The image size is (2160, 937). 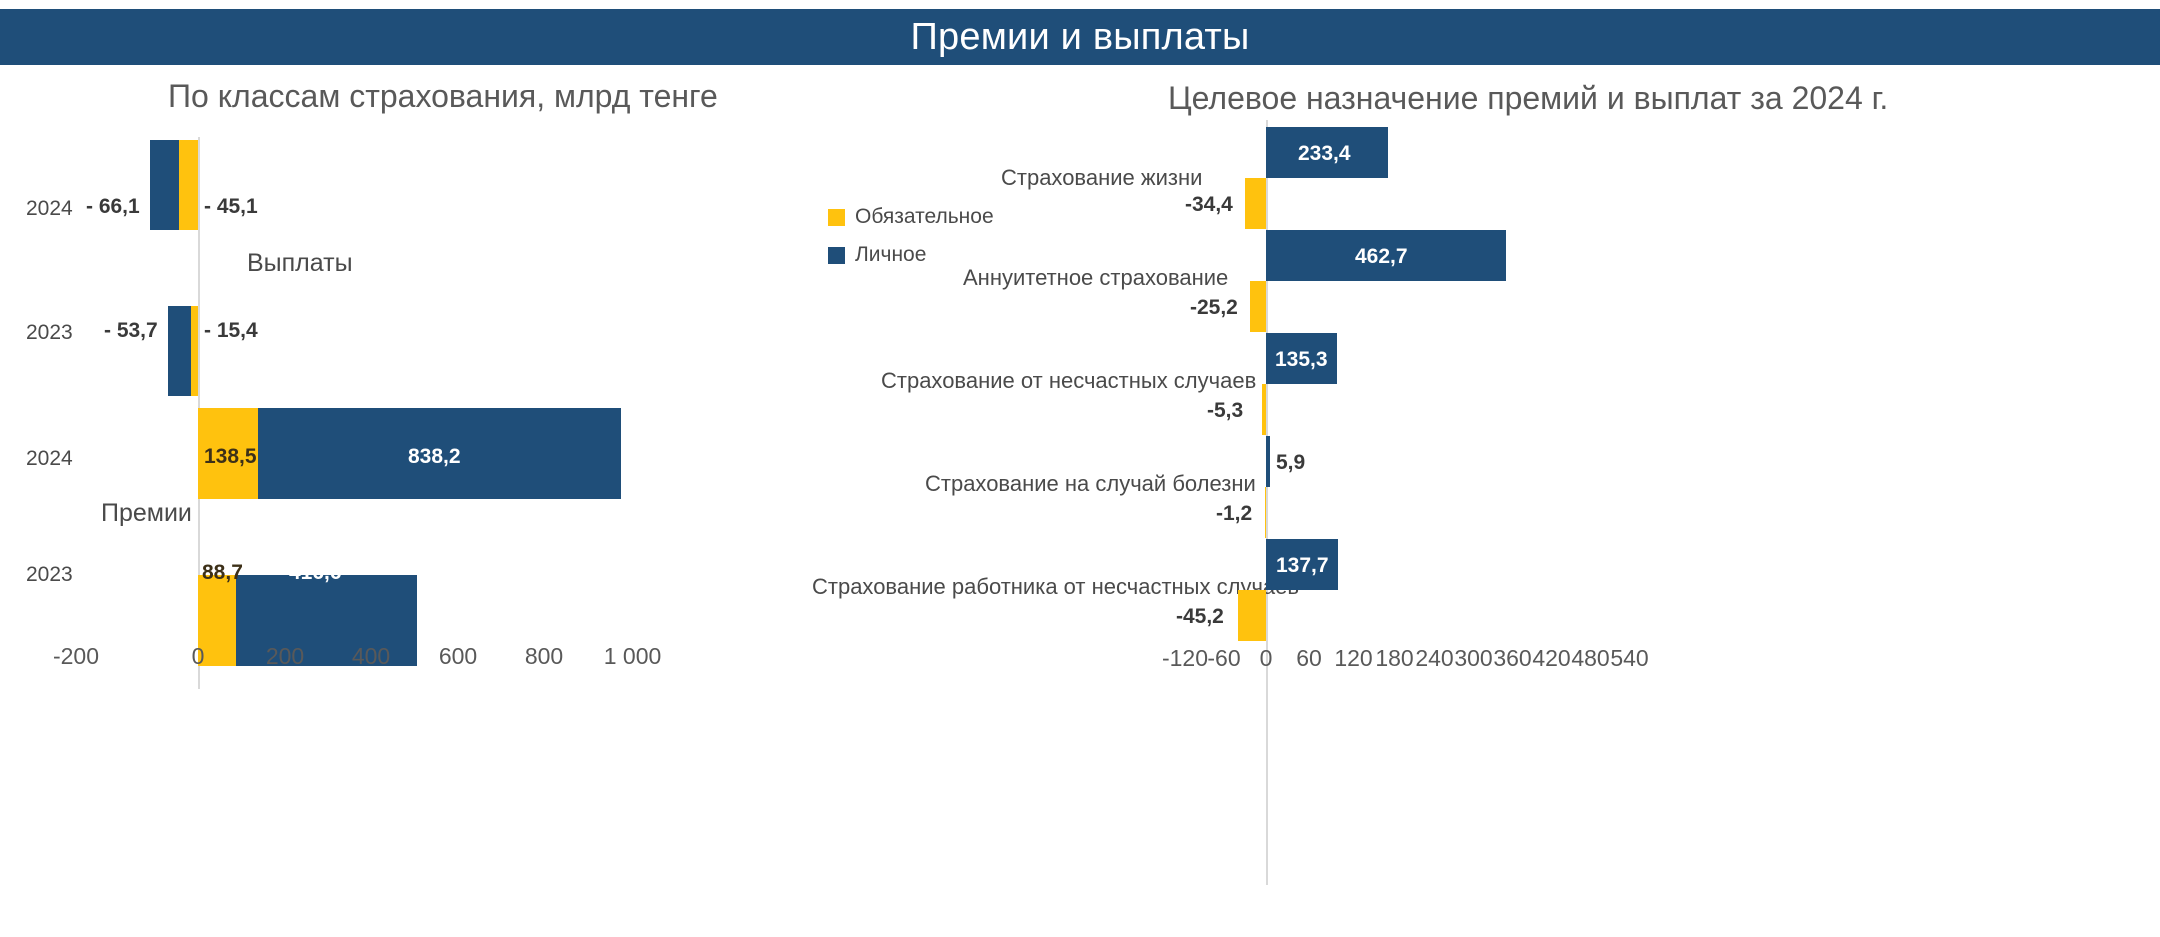 I want to click on right-axis-tick-7: 300, so click(x=1473, y=658).